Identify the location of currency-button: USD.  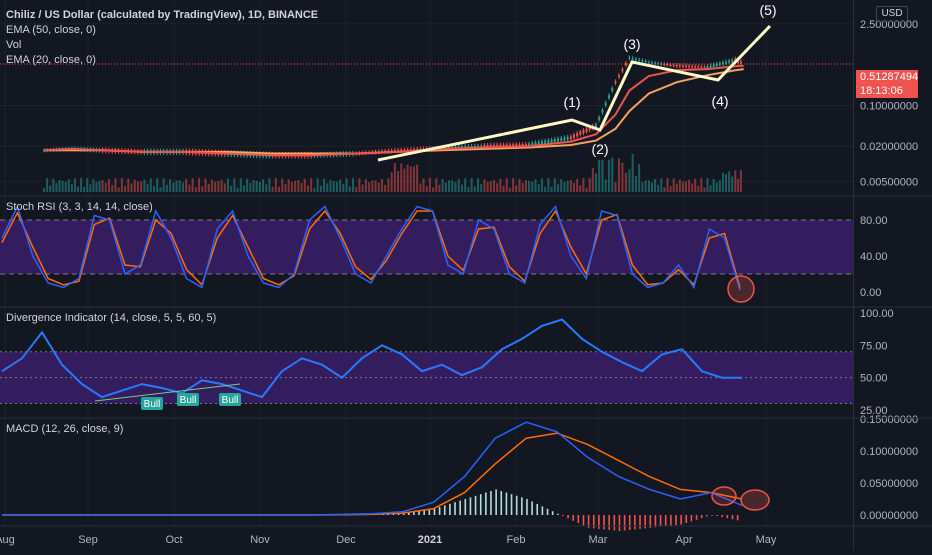
(892, 14).